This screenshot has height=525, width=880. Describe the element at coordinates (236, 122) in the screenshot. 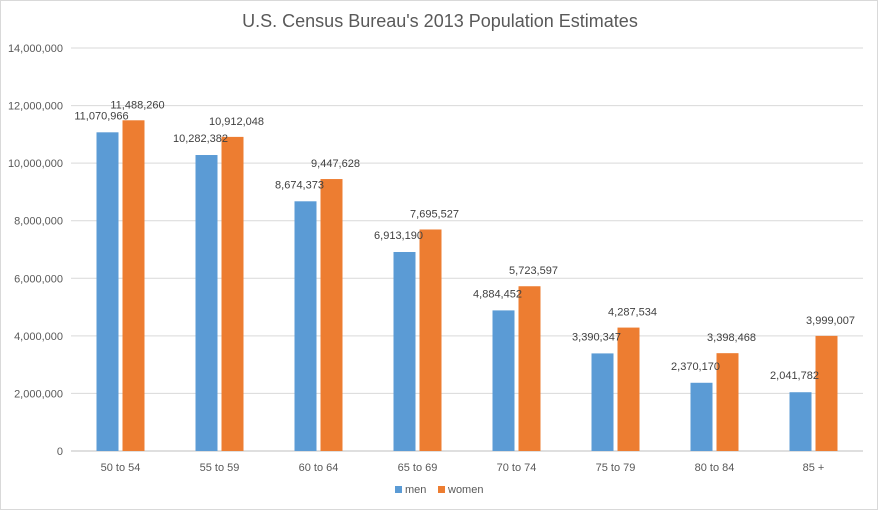

I see `data-label-women: 10,912,048` at that location.